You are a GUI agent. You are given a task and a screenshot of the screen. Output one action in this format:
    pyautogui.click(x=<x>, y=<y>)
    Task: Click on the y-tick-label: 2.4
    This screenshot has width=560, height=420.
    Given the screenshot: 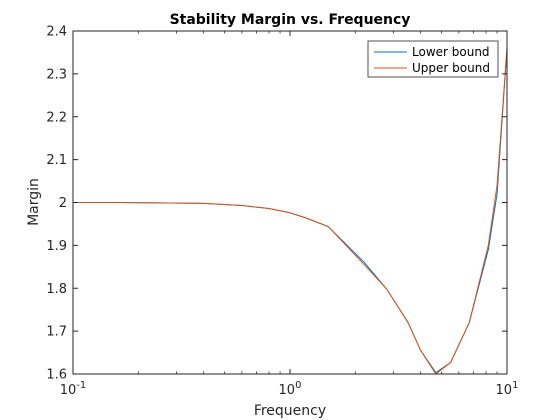 What is the action you would take?
    pyautogui.click(x=56, y=32)
    